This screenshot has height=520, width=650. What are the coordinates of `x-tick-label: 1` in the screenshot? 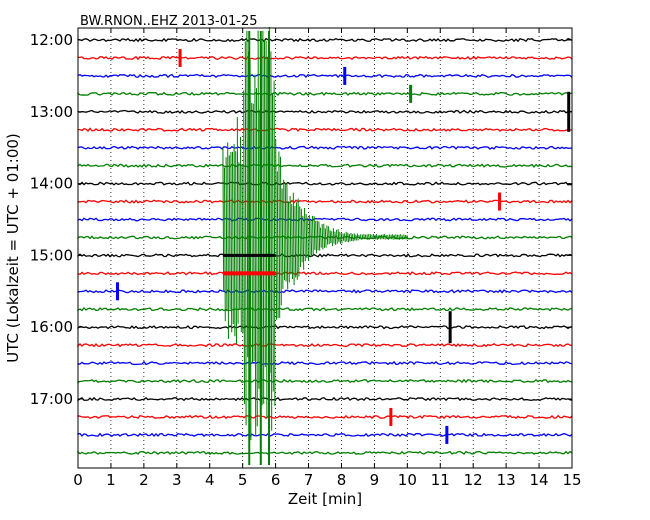 It's located at (111, 480).